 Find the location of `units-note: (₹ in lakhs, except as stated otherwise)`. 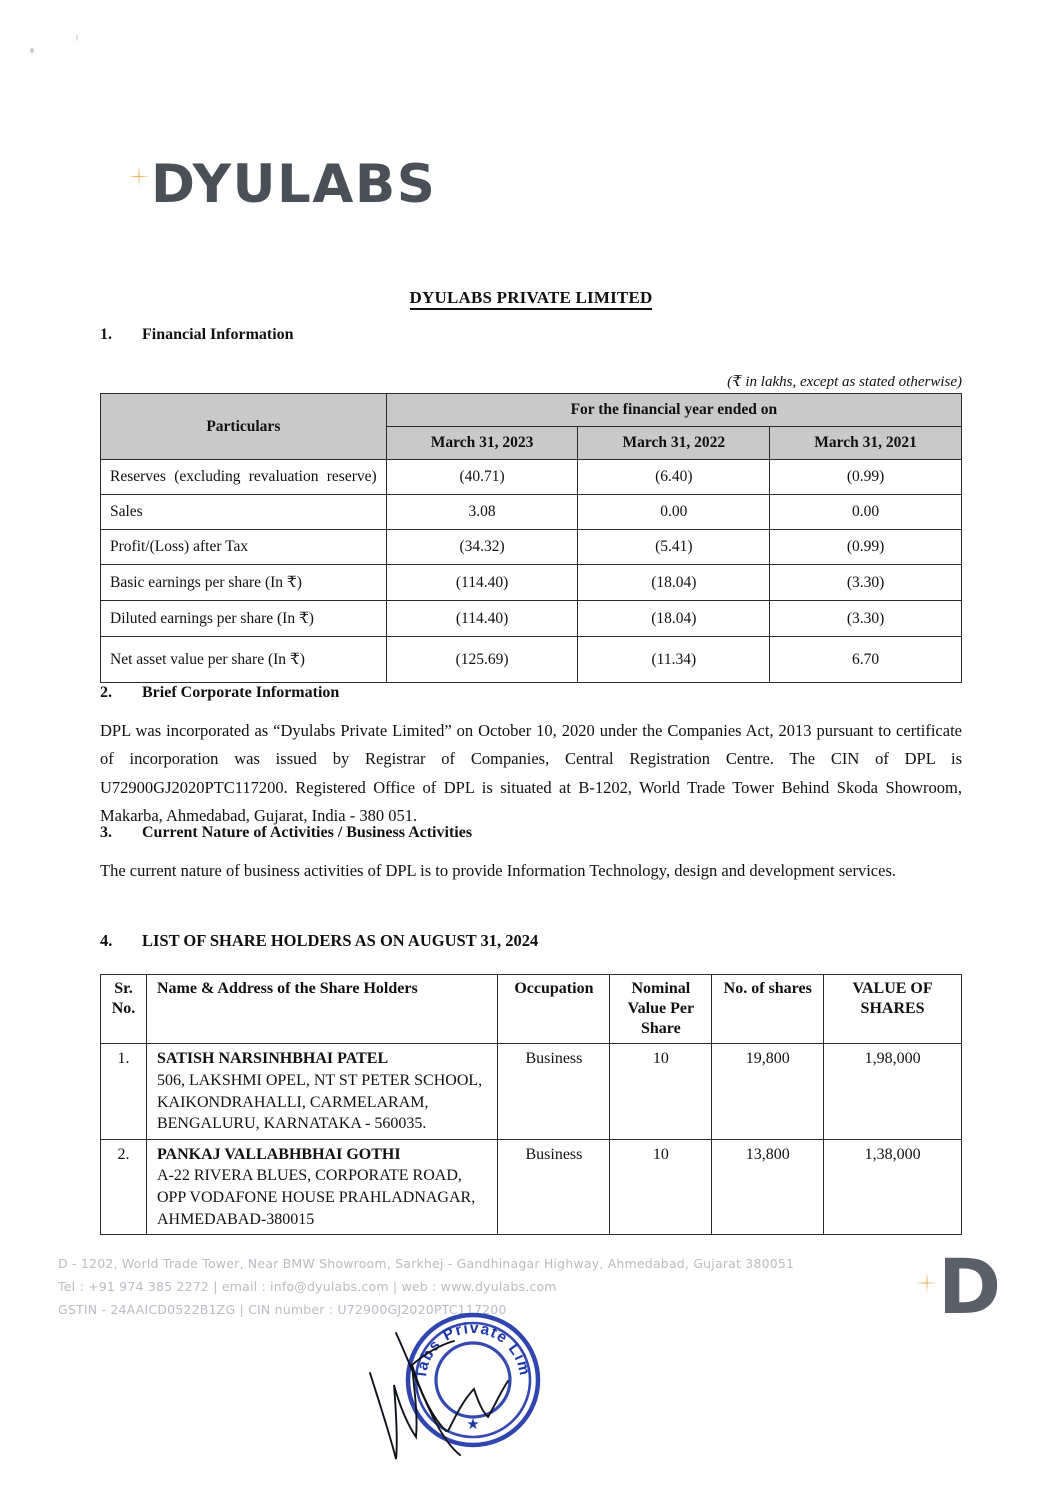

units-note: (₹ in lakhs, except as stated otherwise) is located at coordinates (844, 382).